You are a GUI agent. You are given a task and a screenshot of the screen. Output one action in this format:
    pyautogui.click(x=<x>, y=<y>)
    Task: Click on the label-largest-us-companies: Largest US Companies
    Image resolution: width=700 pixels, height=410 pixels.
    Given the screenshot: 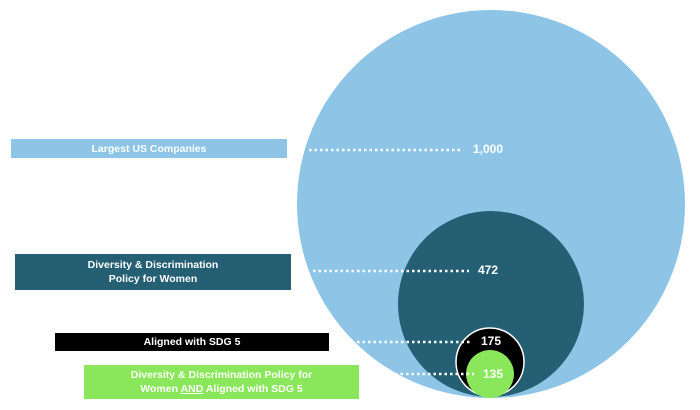 What is the action you would take?
    pyautogui.click(x=149, y=148)
    